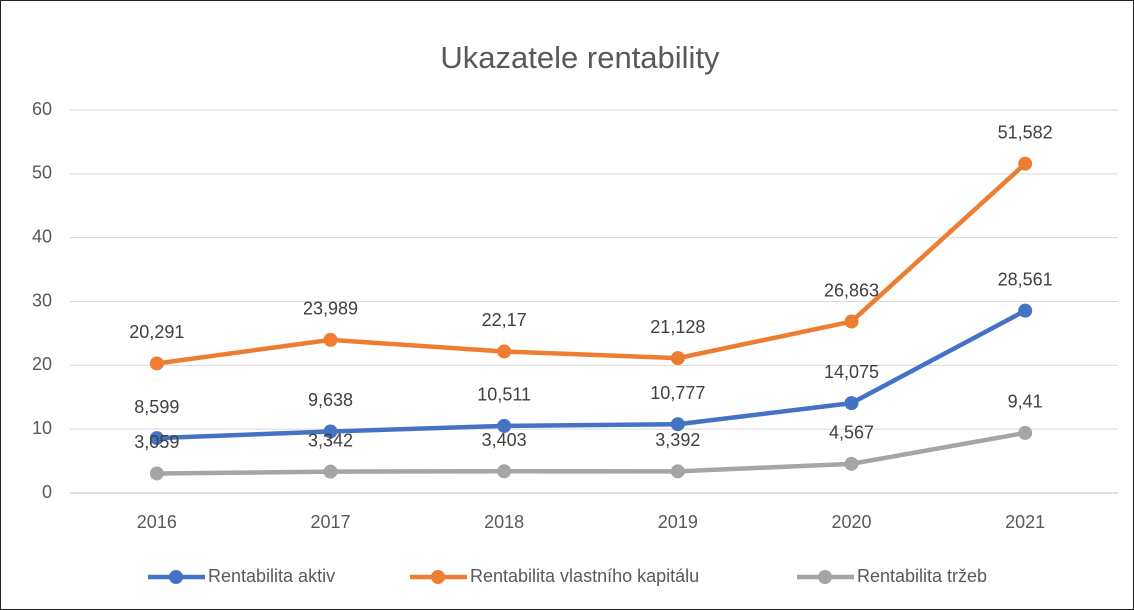  What do you see at coordinates (677, 440) in the screenshot?
I see `data-label: 3,392` at bounding box center [677, 440].